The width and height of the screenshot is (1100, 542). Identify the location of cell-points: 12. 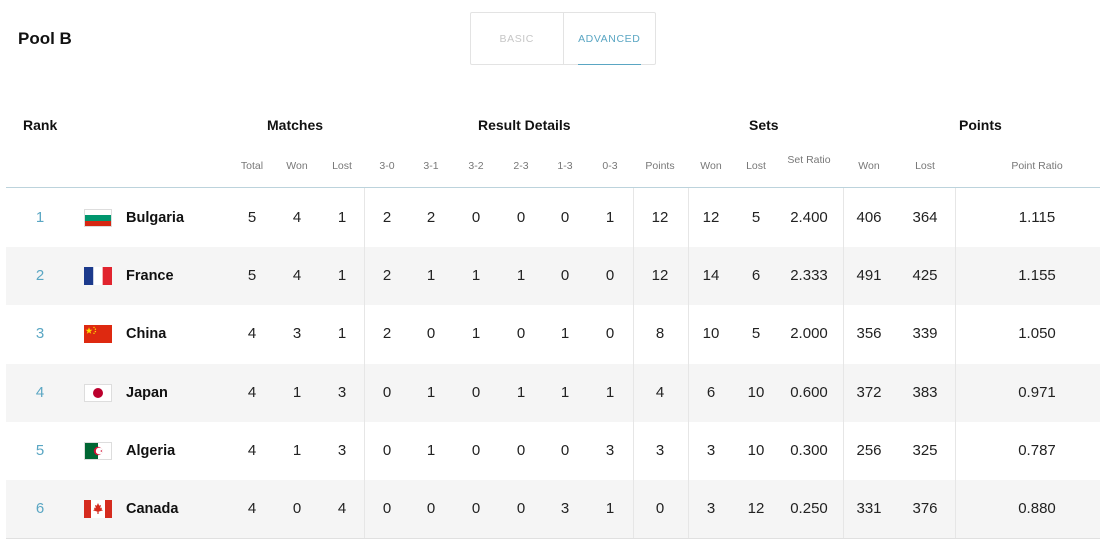
(660, 276).